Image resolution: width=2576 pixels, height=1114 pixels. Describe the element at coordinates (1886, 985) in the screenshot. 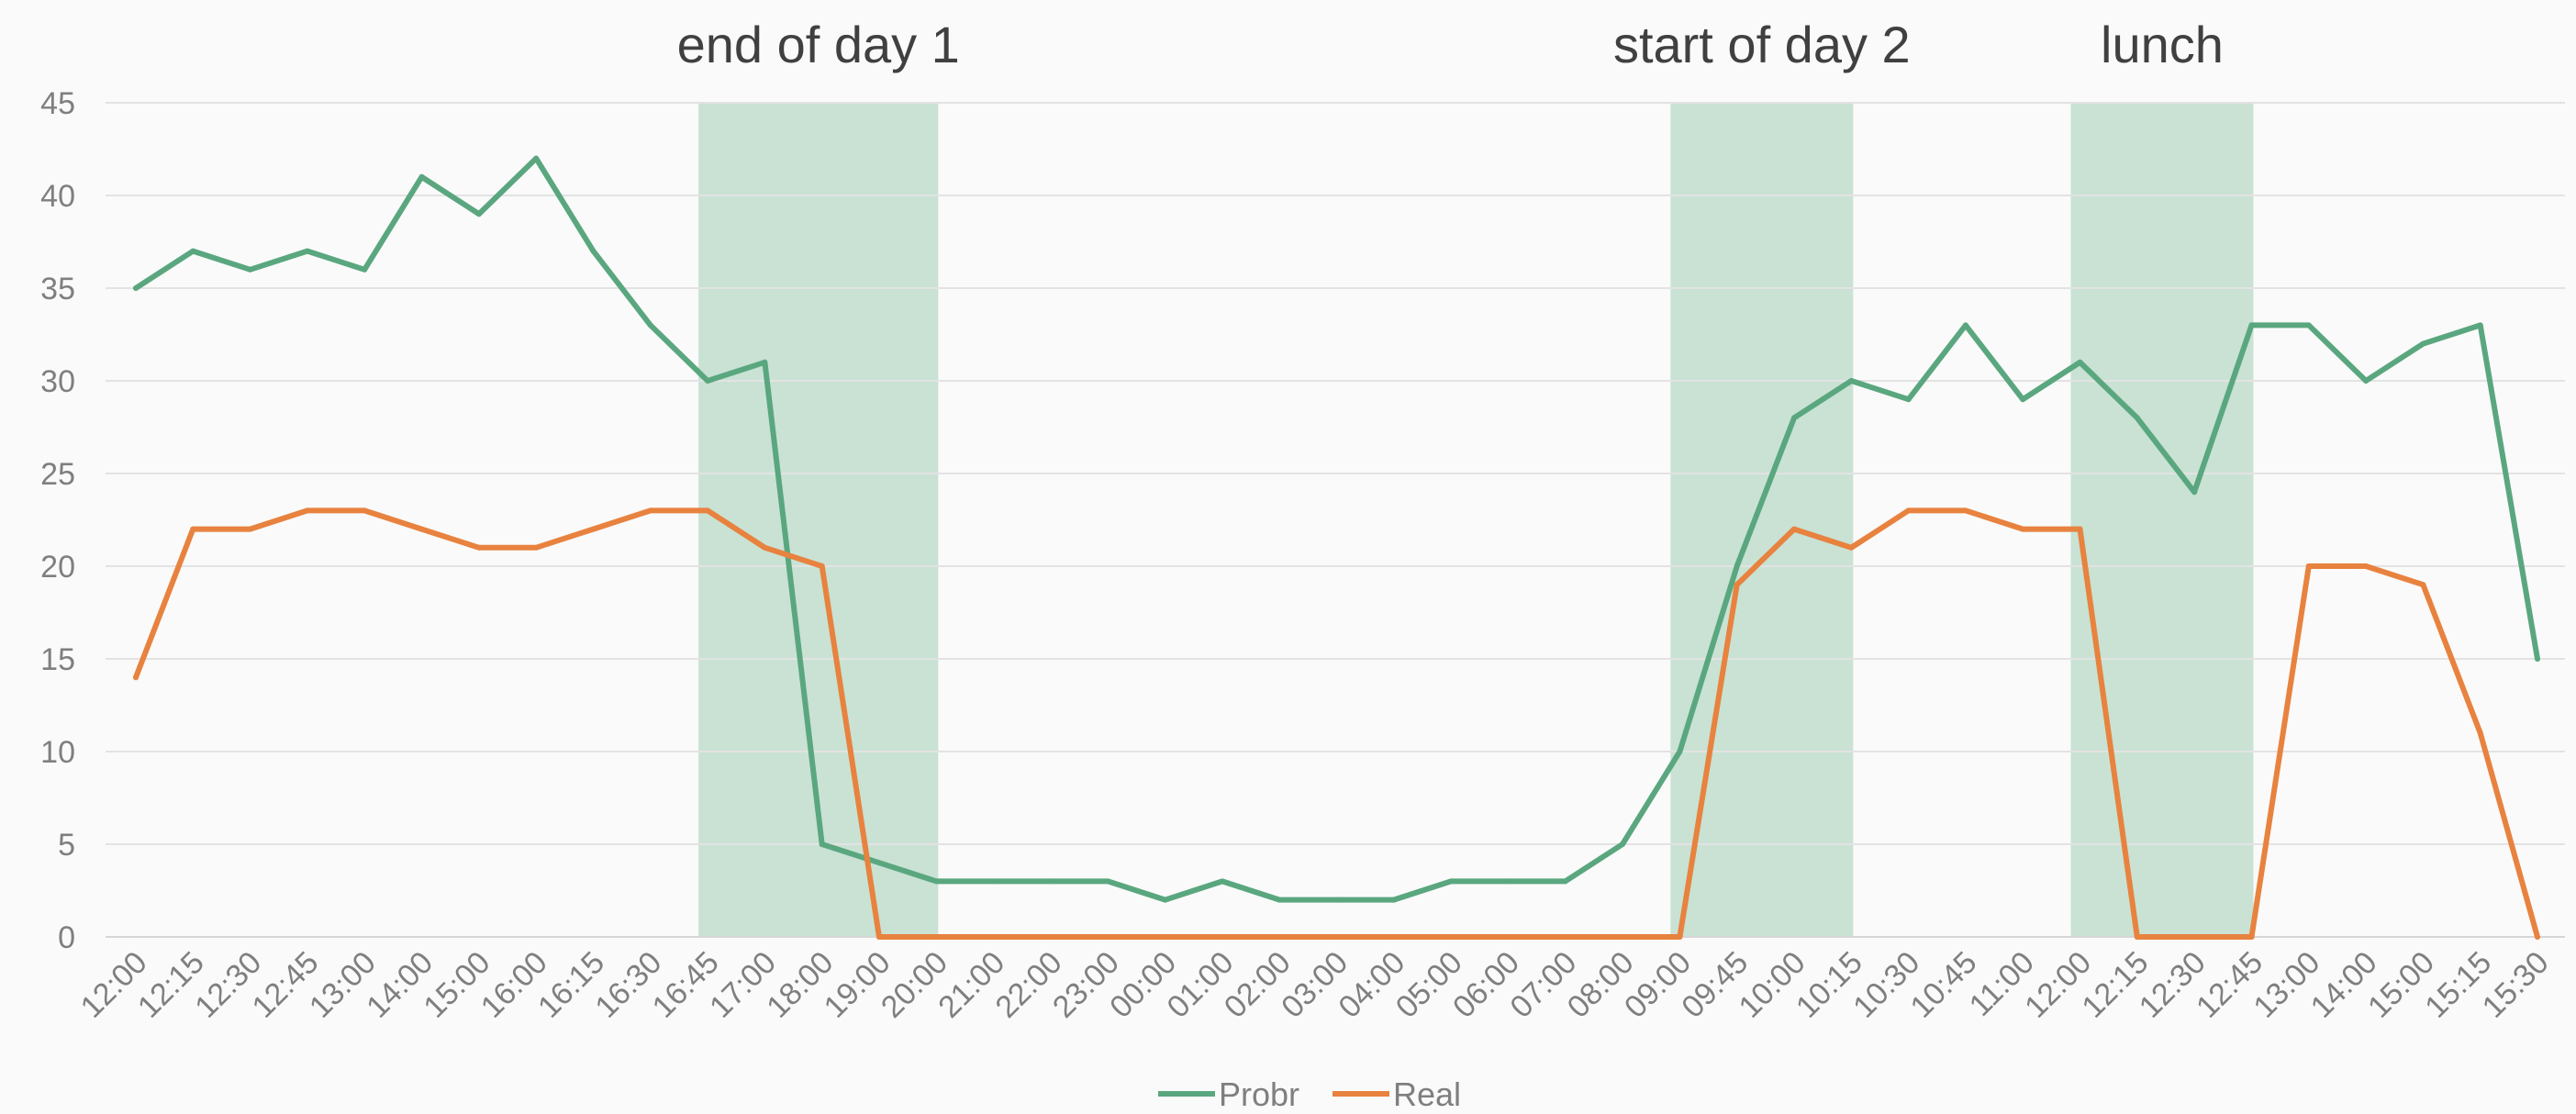

I see `x-tick-label: 10:30` at that location.